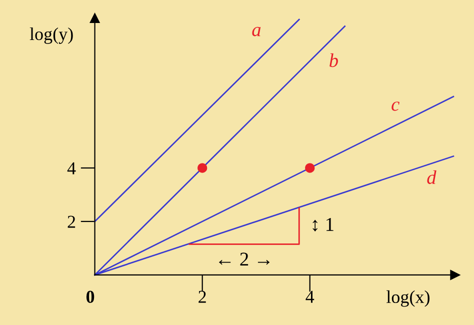  Describe the element at coordinates (323, 225) in the screenshot. I see `annotation: ↕ 1` at that location.